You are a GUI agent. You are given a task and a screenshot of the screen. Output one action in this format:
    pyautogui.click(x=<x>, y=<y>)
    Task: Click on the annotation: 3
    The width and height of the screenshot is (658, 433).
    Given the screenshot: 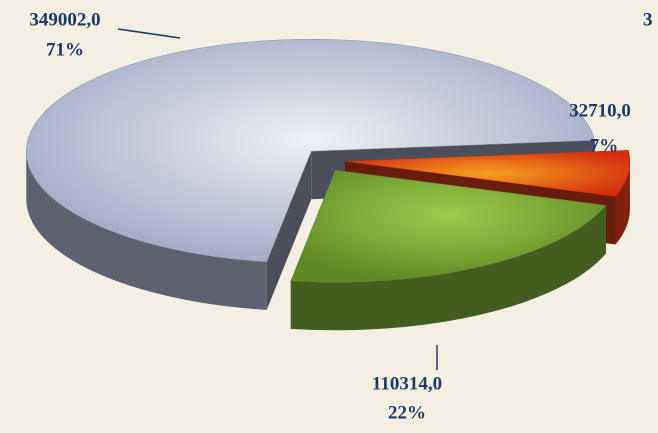 What is the action you would take?
    pyautogui.click(x=648, y=19)
    